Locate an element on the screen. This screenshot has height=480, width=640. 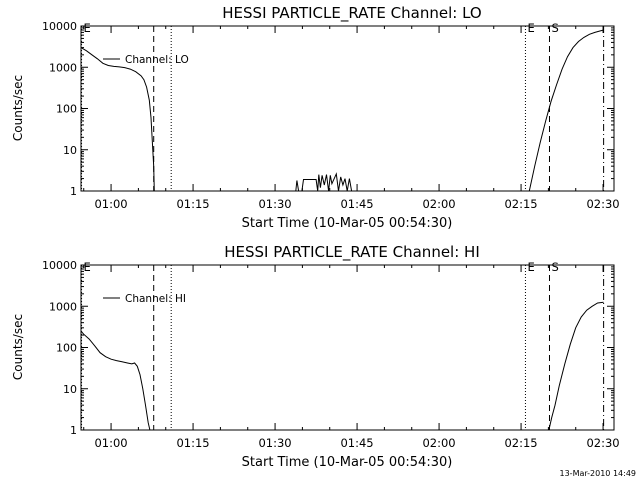
footer-timestamp: 13-Mar-2010 14:49 is located at coordinates (598, 473).